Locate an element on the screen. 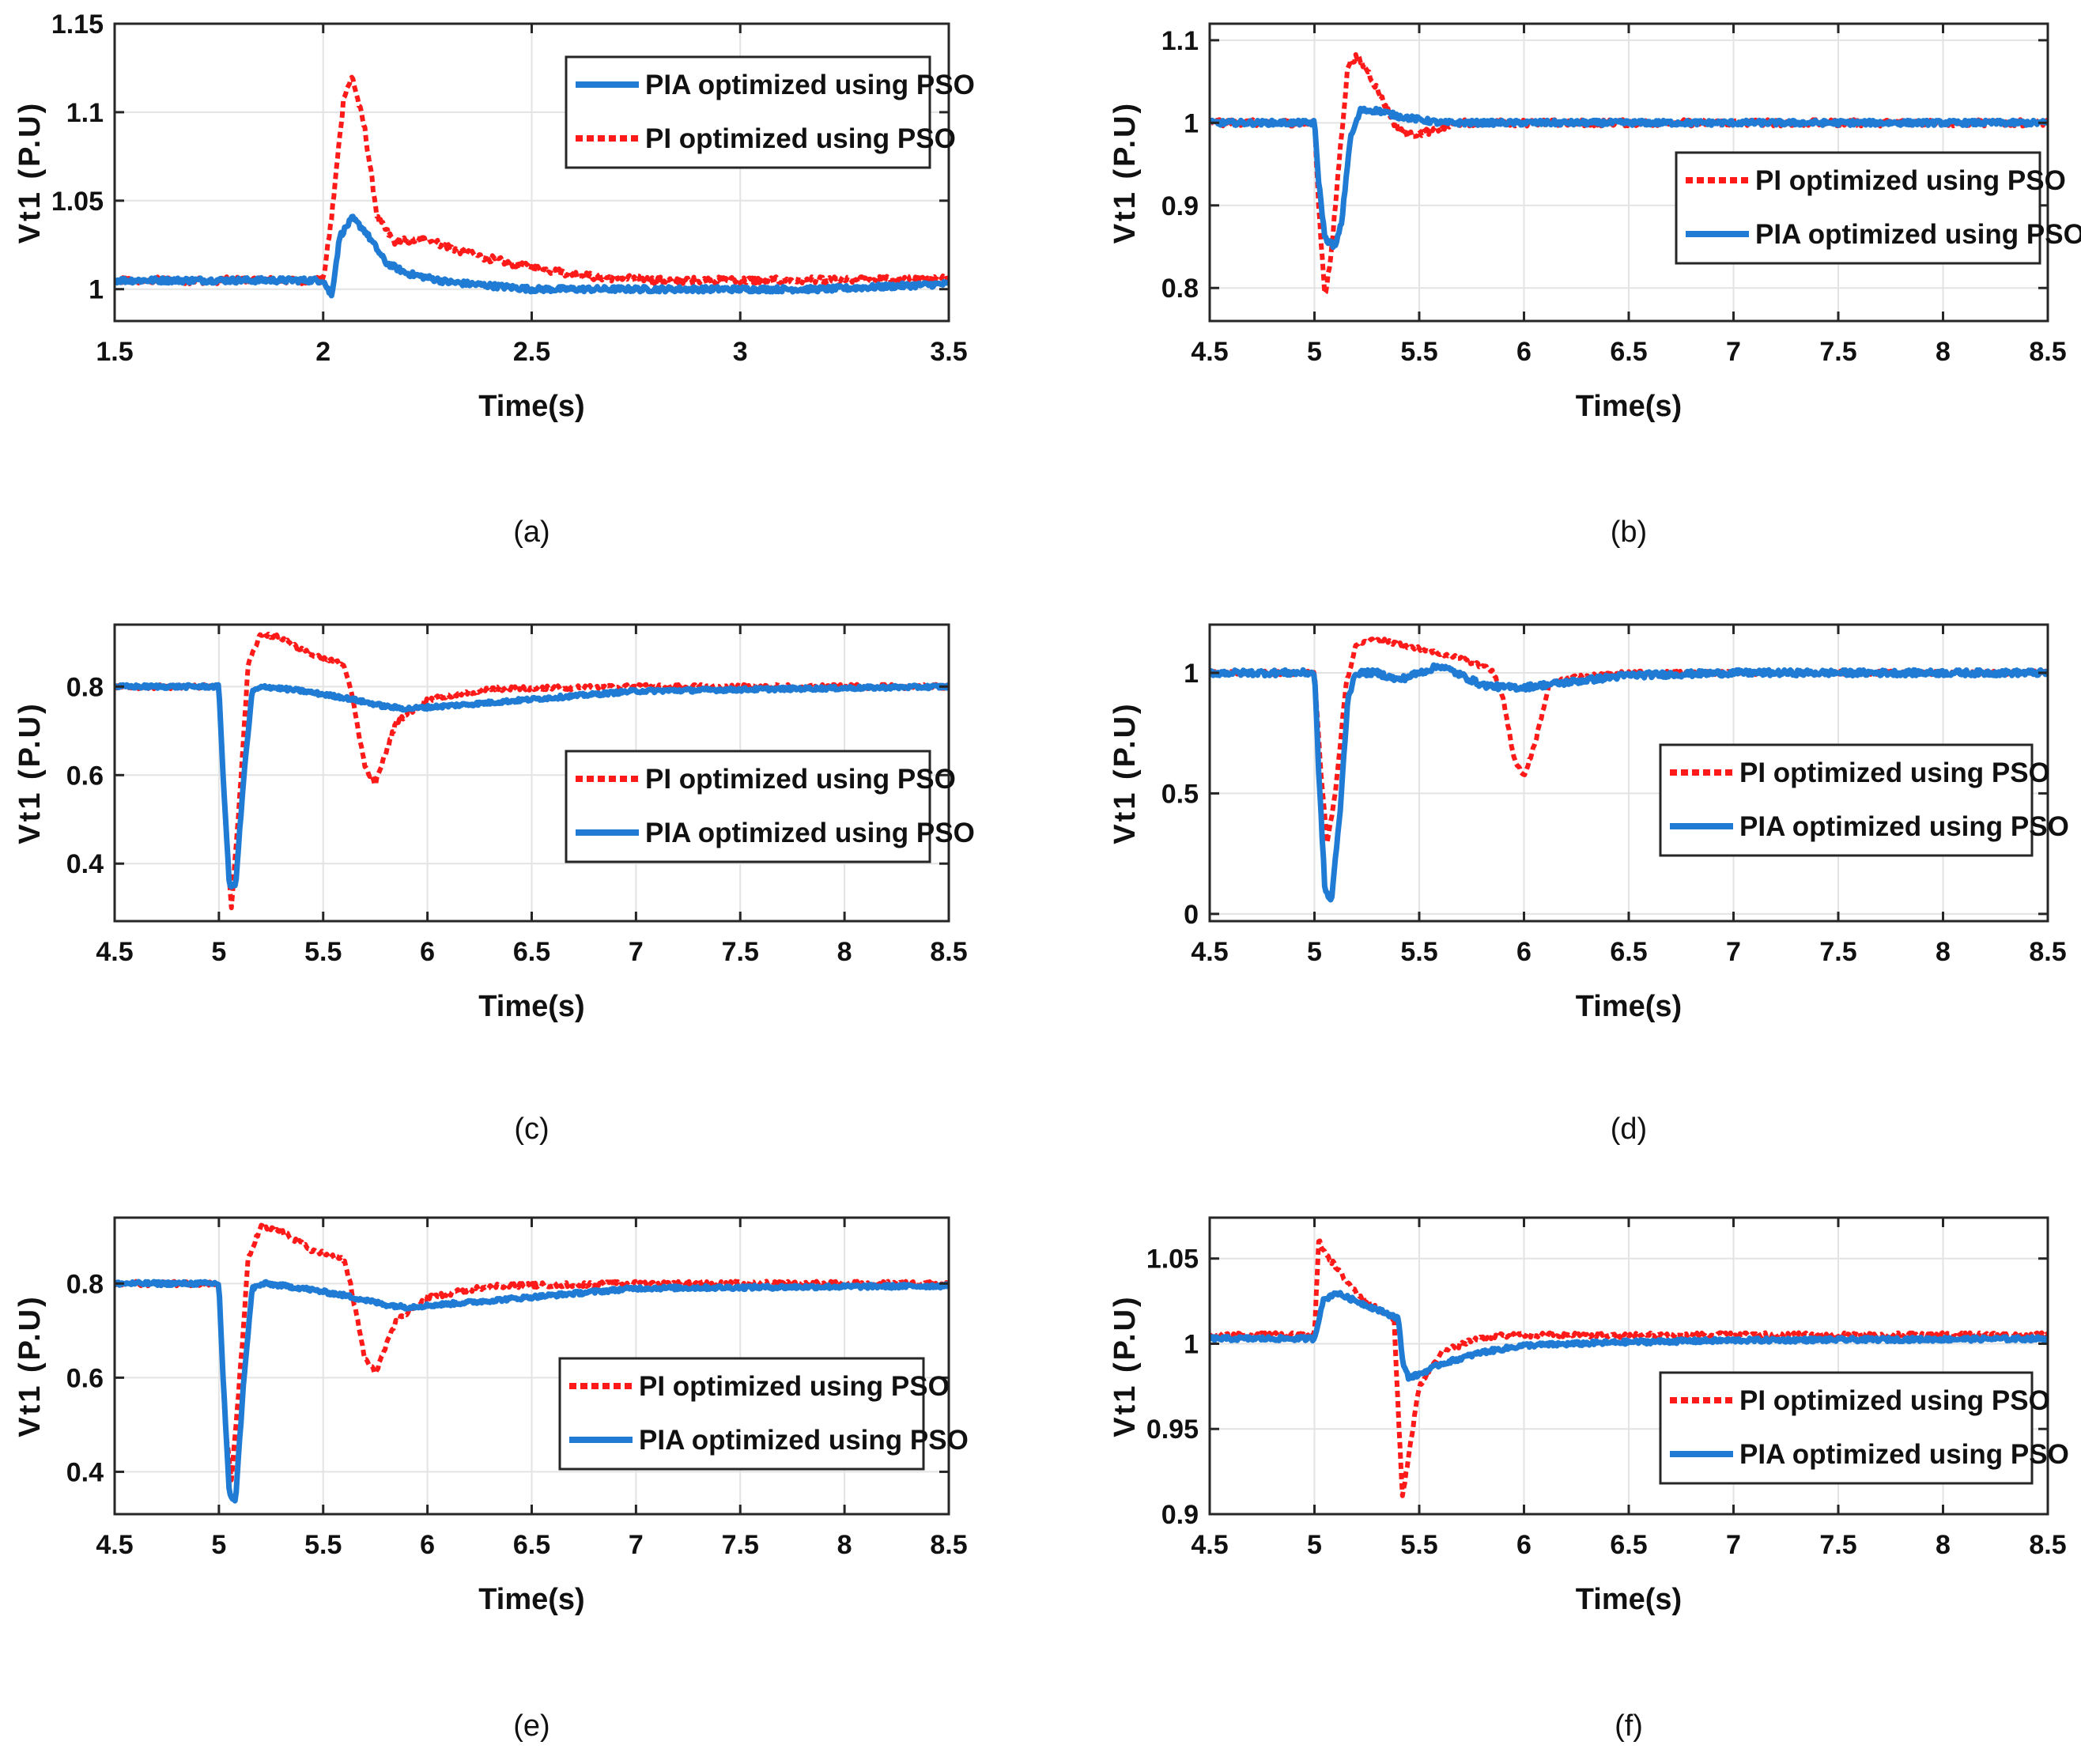  x-tick-label: 3.5 is located at coordinates (948, 352).